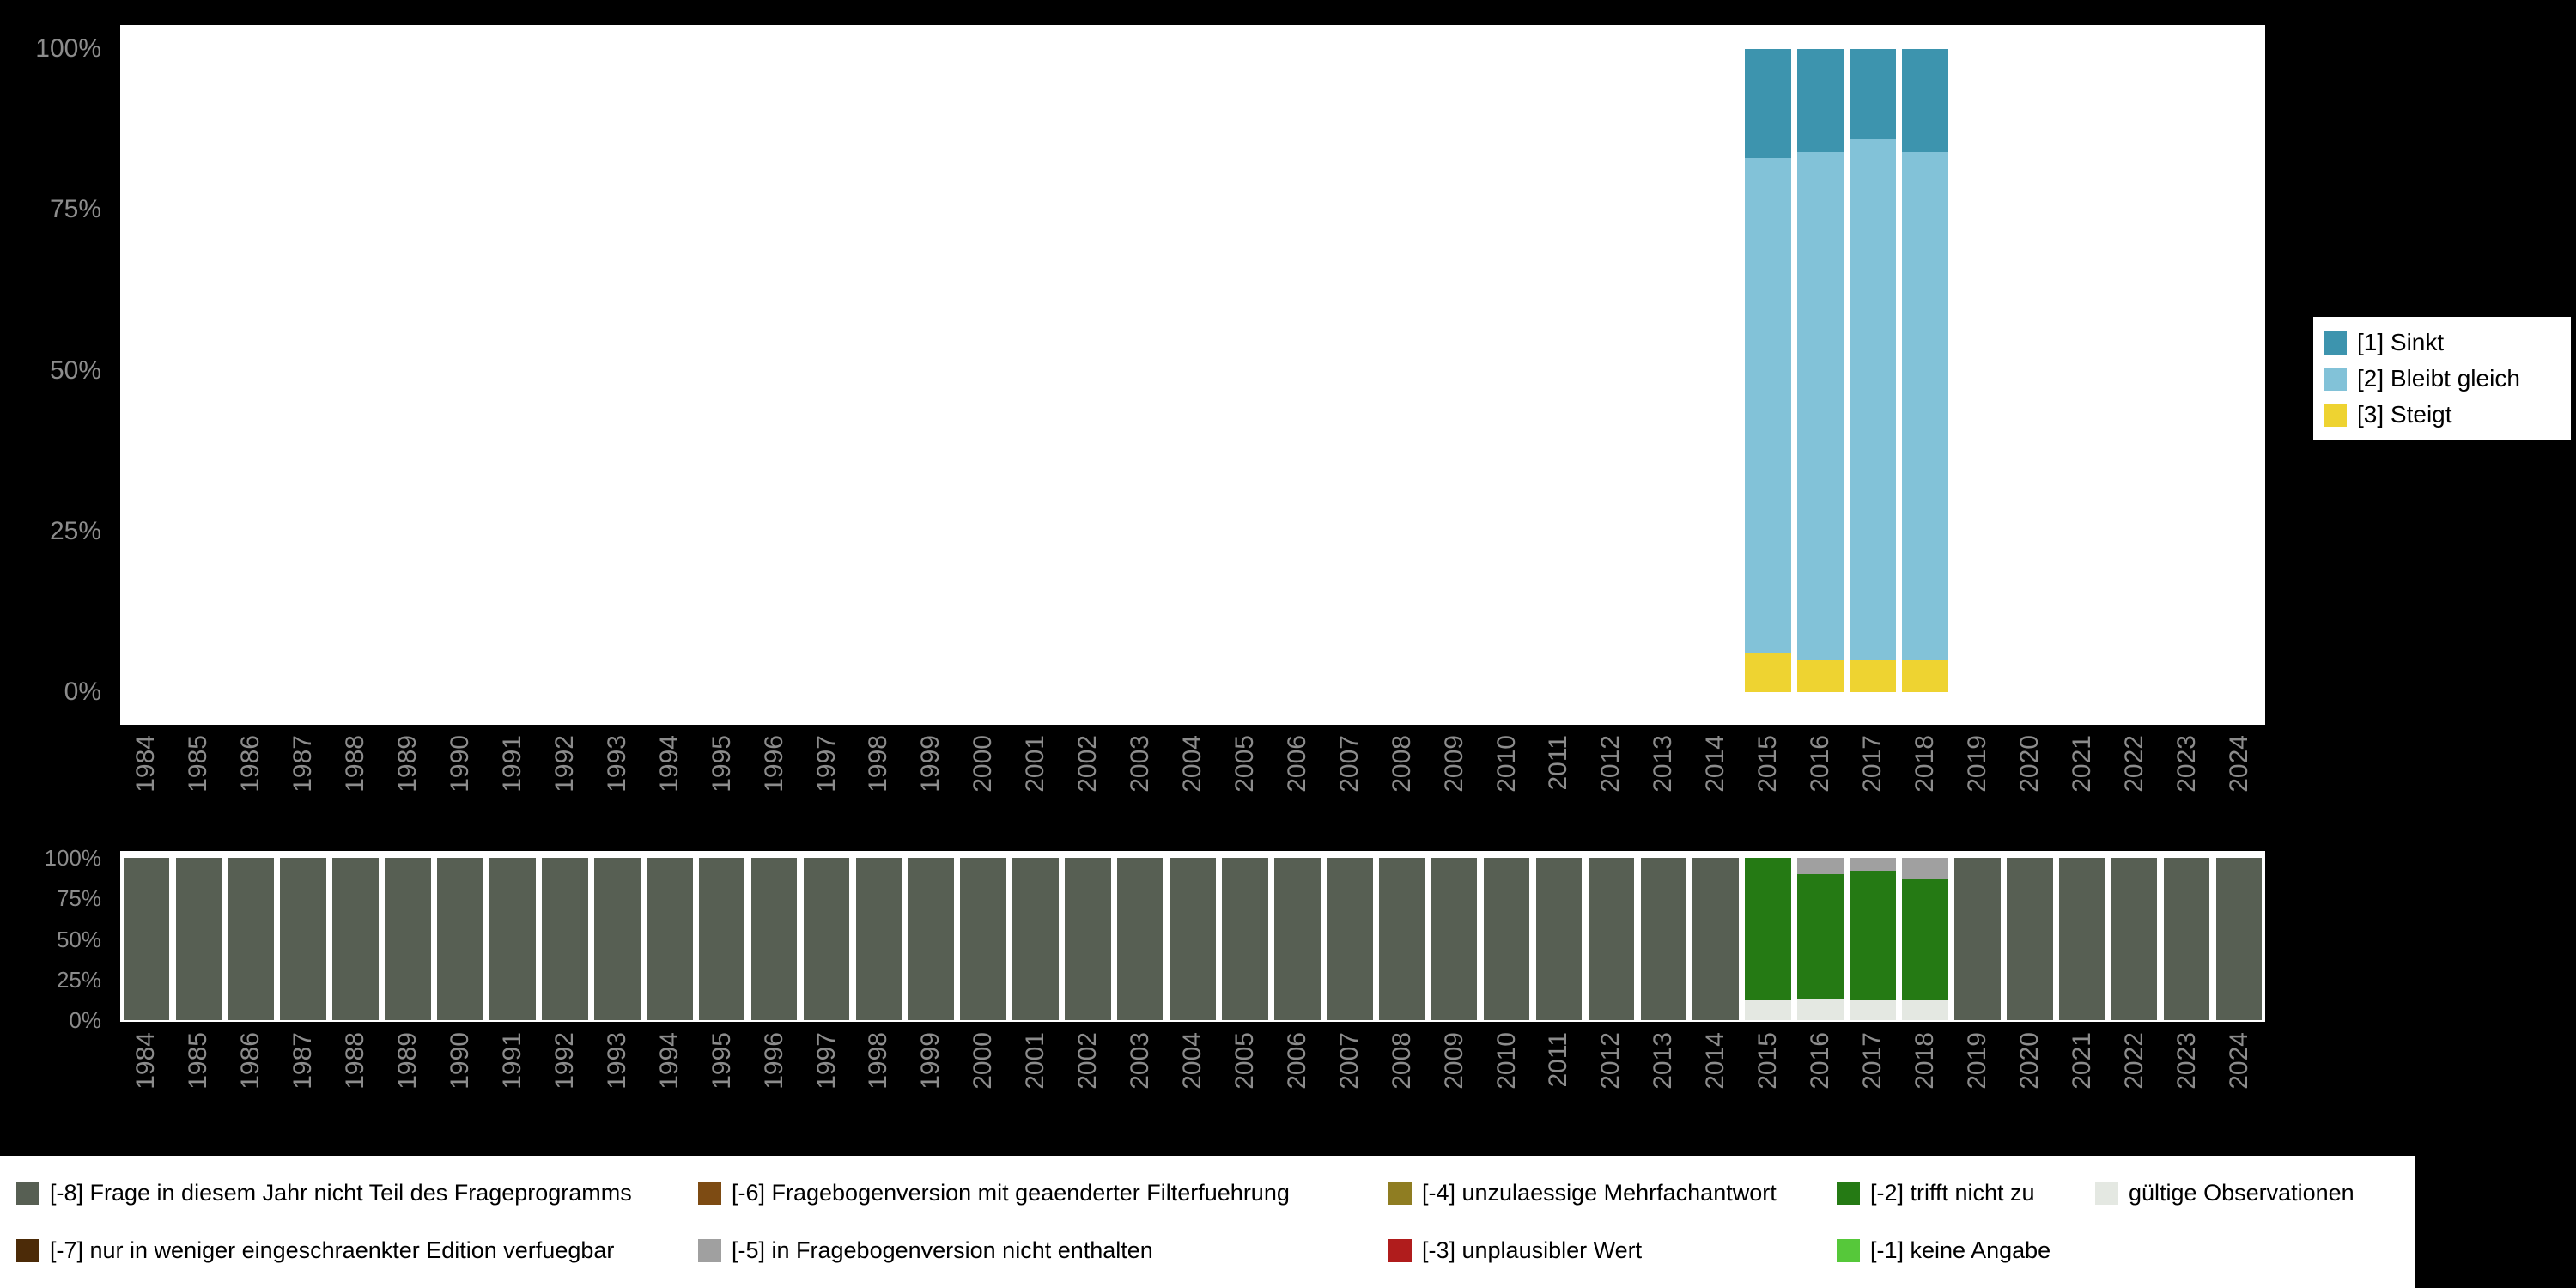 The image size is (2576, 1288). What do you see at coordinates (251, 939) in the screenshot?
I see `bar-stack-1986` at bounding box center [251, 939].